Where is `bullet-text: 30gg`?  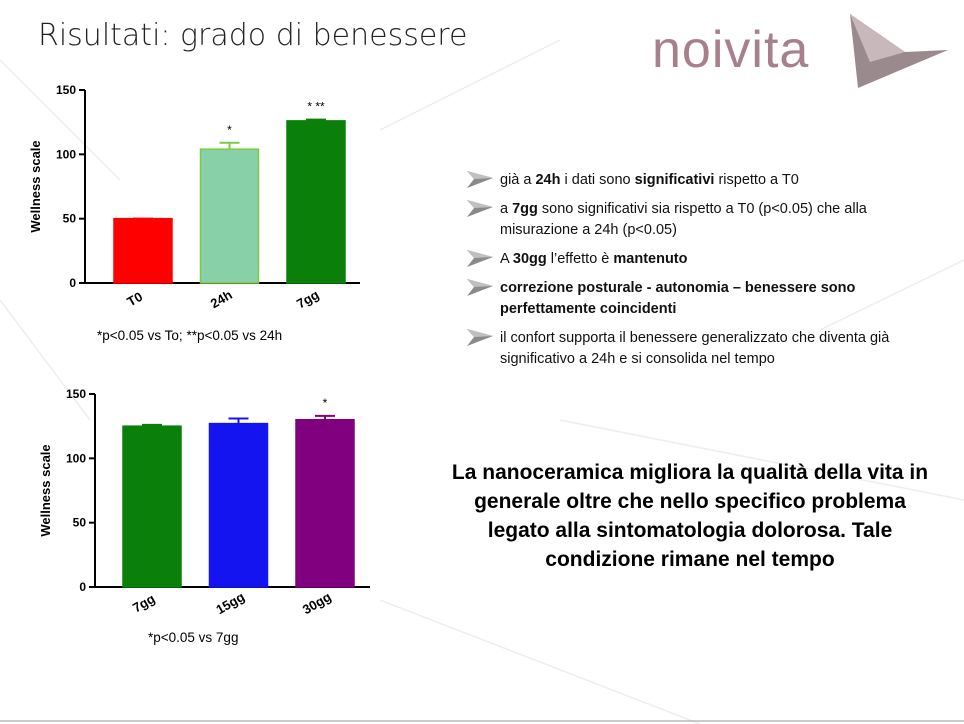 bullet-text: 30gg is located at coordinates (529, 259).